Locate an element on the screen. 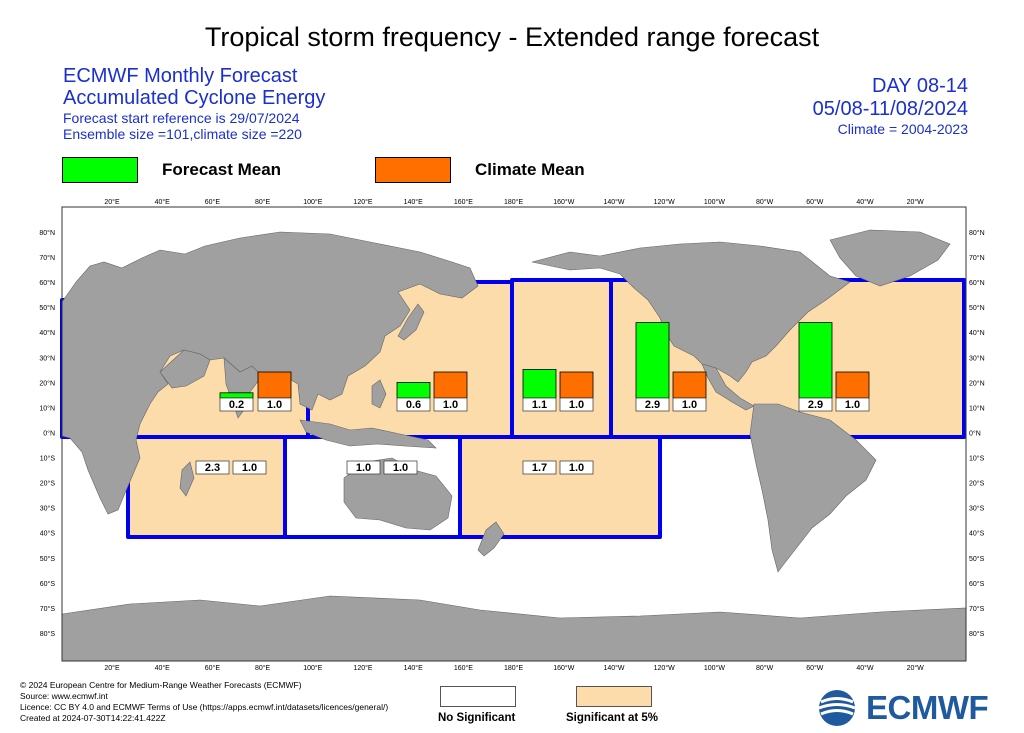 This screenshot has height=733, width=1024. data-label-forecast: 1.7 is located at coordinates (539, 468).